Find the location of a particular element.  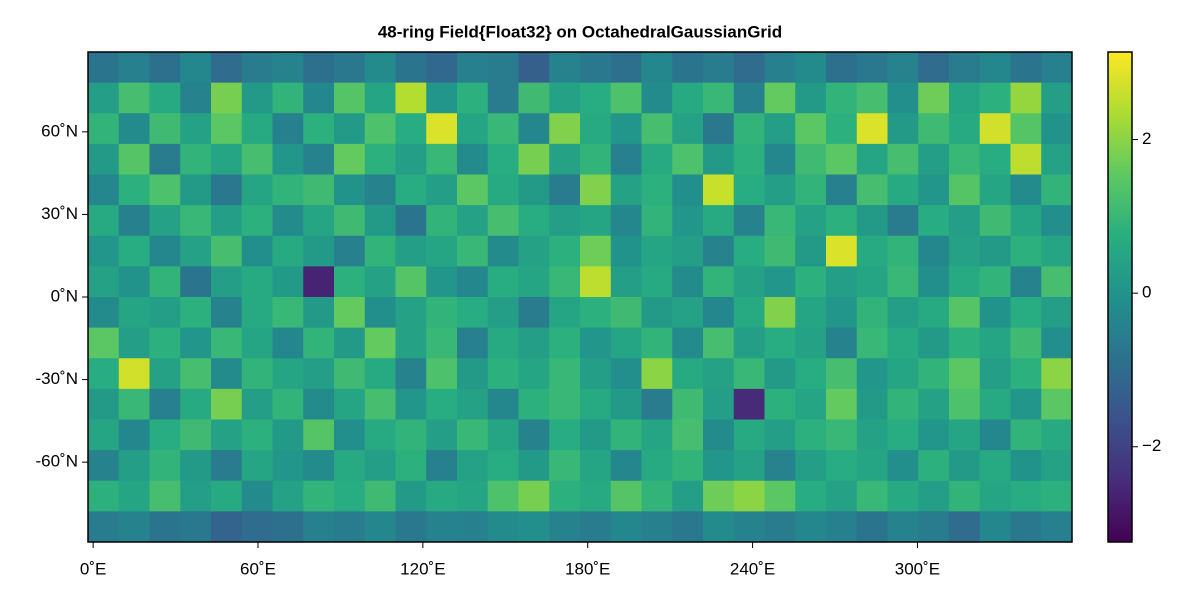

x-tick-label: 0˚E is located at coordinates (93, 568).